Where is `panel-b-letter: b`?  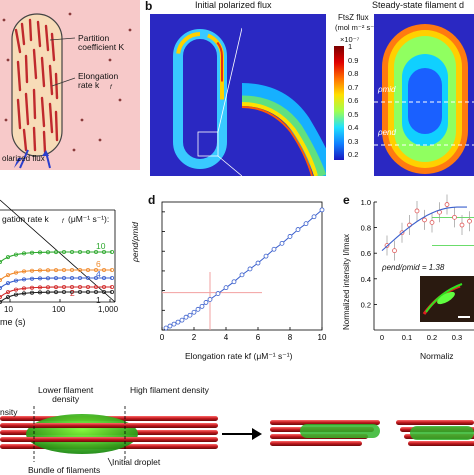 panel-b-letter: b is located at coordinates (149, 6).